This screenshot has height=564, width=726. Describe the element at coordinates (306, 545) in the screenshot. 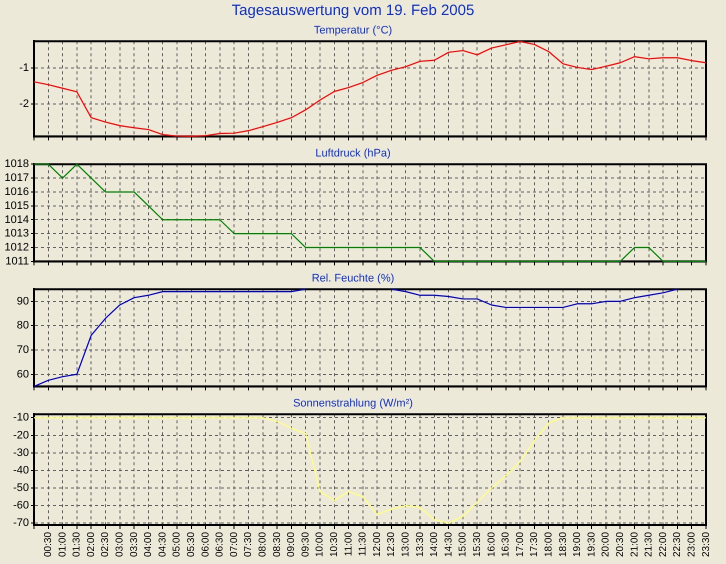

I see `x-tick-label: 09:30` at that location.